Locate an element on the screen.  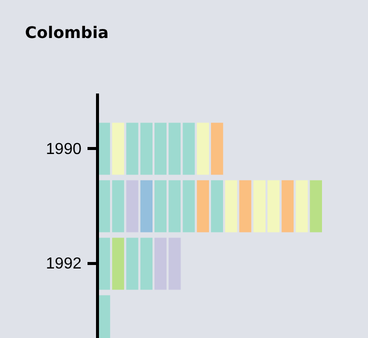
y-tick-label: 1990 is located at coordinates (64, 149).